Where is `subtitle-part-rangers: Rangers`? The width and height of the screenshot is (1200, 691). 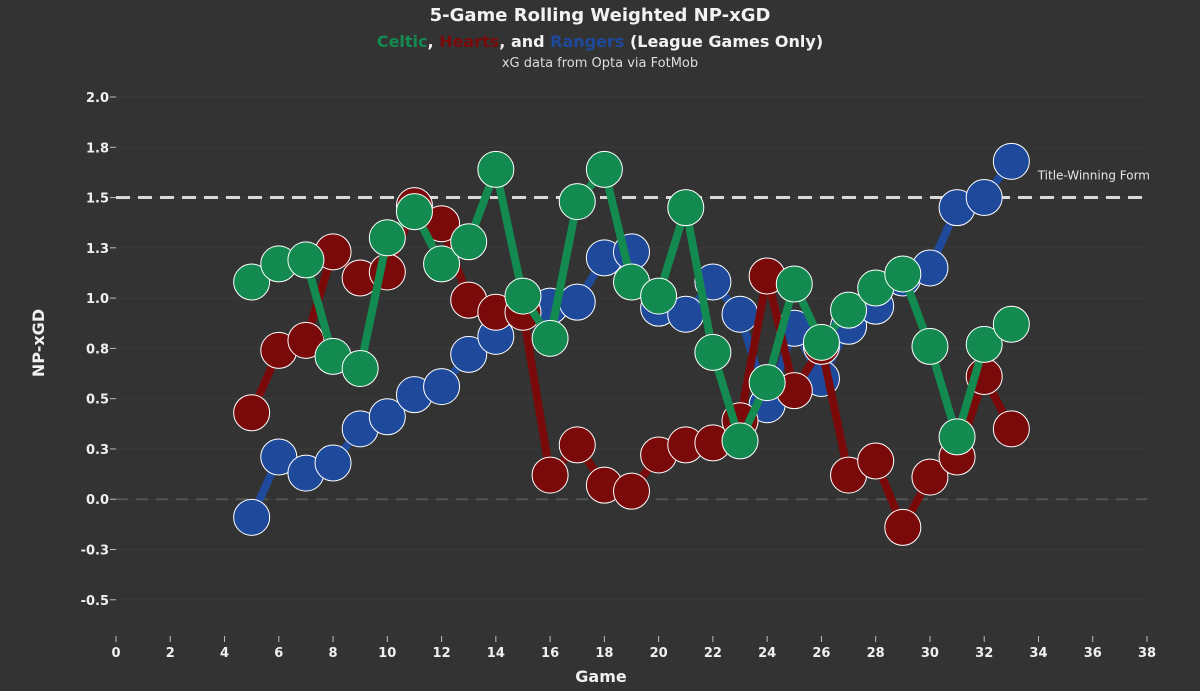 subtitle-part-rangers: Rangers is located at coordinates (587, 41).